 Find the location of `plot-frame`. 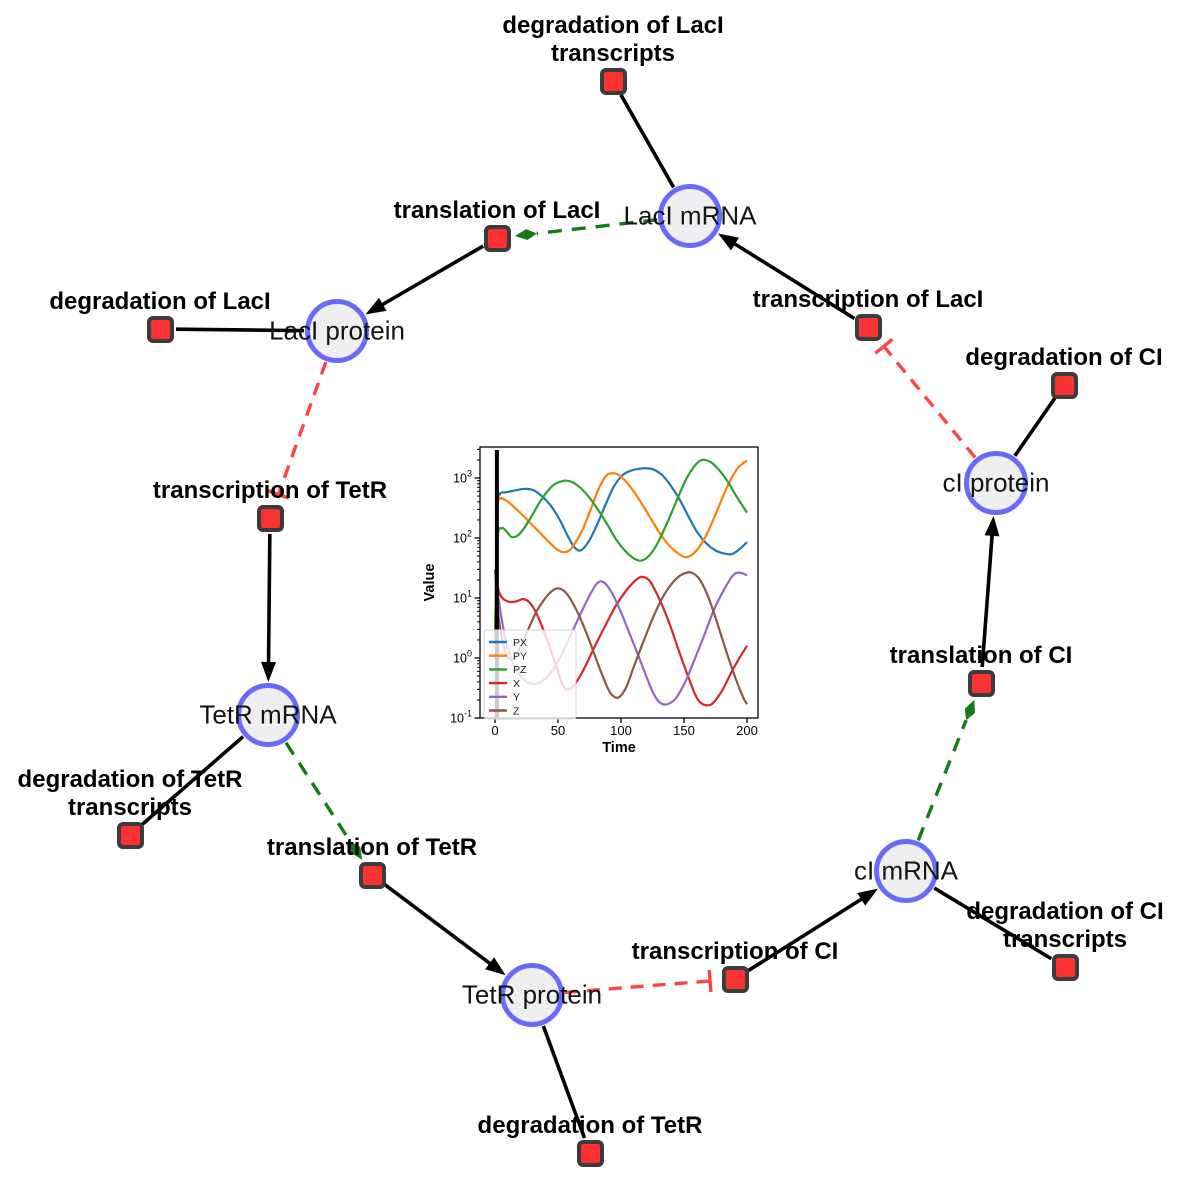

plot-frame is located at coordinates (619, 582).